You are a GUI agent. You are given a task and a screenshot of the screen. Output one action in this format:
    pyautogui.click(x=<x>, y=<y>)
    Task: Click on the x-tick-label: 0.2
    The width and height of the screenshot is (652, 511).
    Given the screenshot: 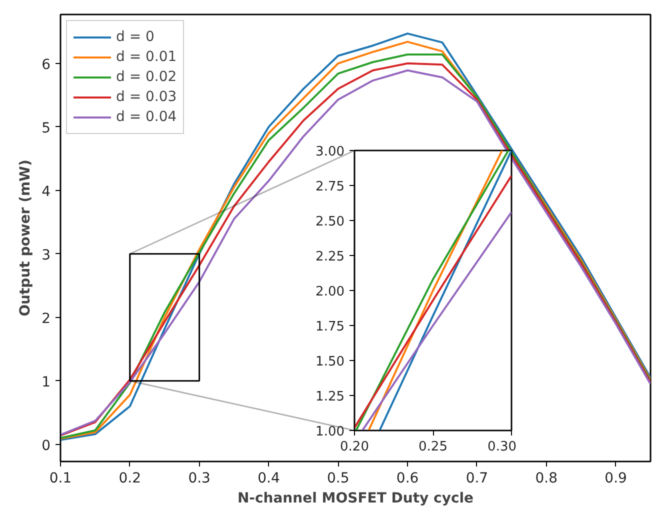 What is the action you would take?
    pyautogui.click(x=130, y=478)
    